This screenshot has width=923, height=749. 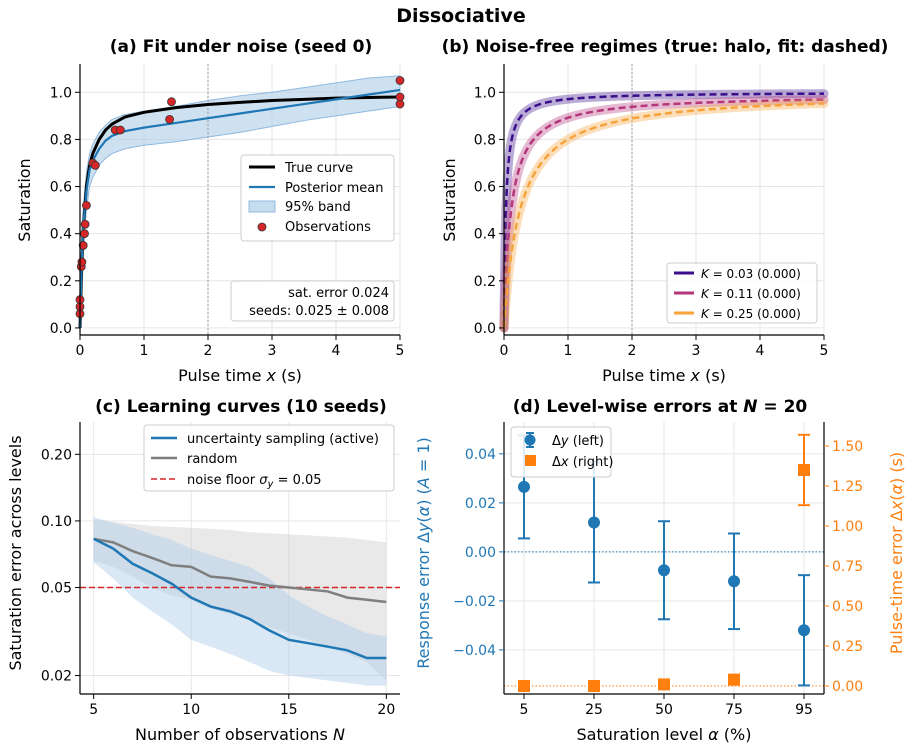 I want to click on observation-points, so click(x=240, y=197).